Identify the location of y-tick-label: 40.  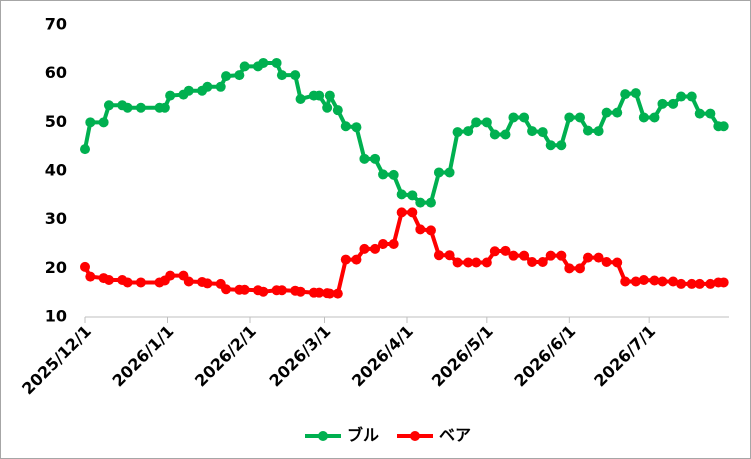
(56, 170).